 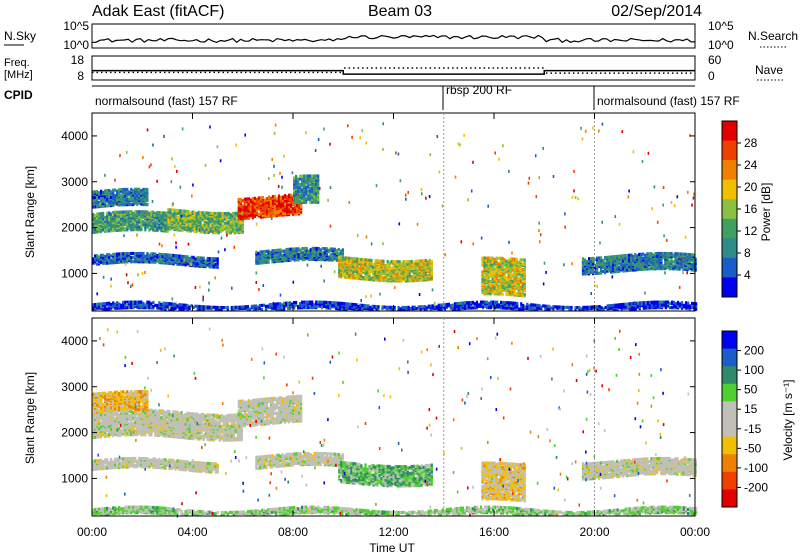 What do you see at coordinates (393, 70) in the screenshot?
I see `nave-line` at bounding box center [393, 70].